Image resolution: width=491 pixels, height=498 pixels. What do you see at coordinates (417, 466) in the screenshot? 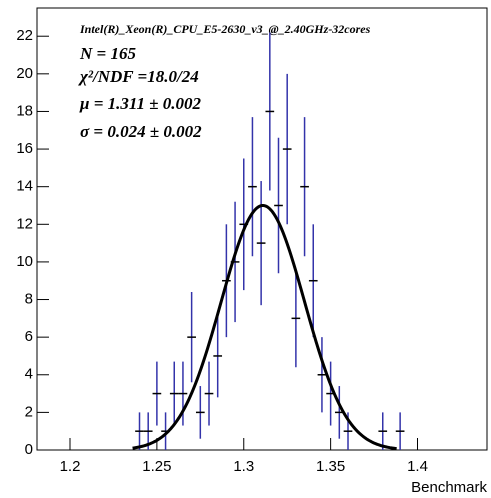
I see `x-tick-label: 1.4` at bounding box center [417, 466].